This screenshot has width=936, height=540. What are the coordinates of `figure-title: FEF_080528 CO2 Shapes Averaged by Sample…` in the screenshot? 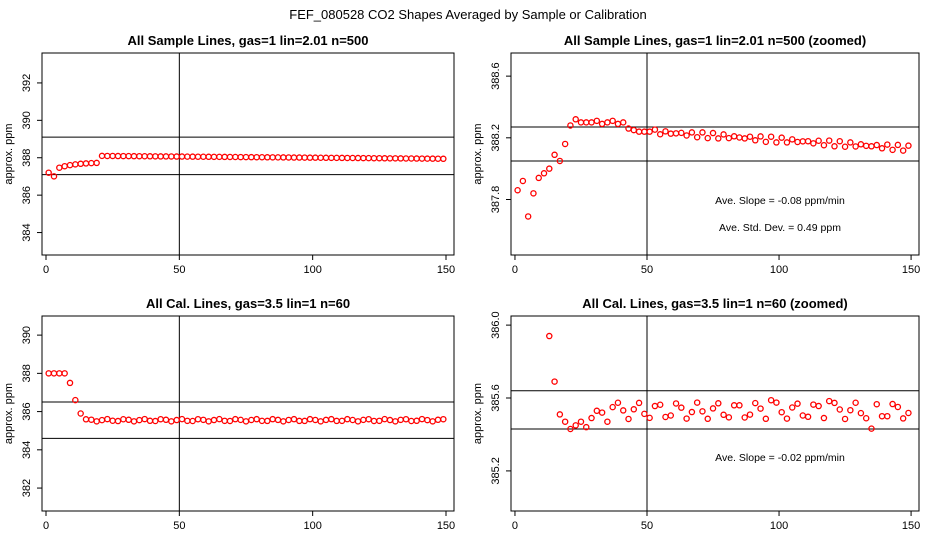 It's located at (467, 14).